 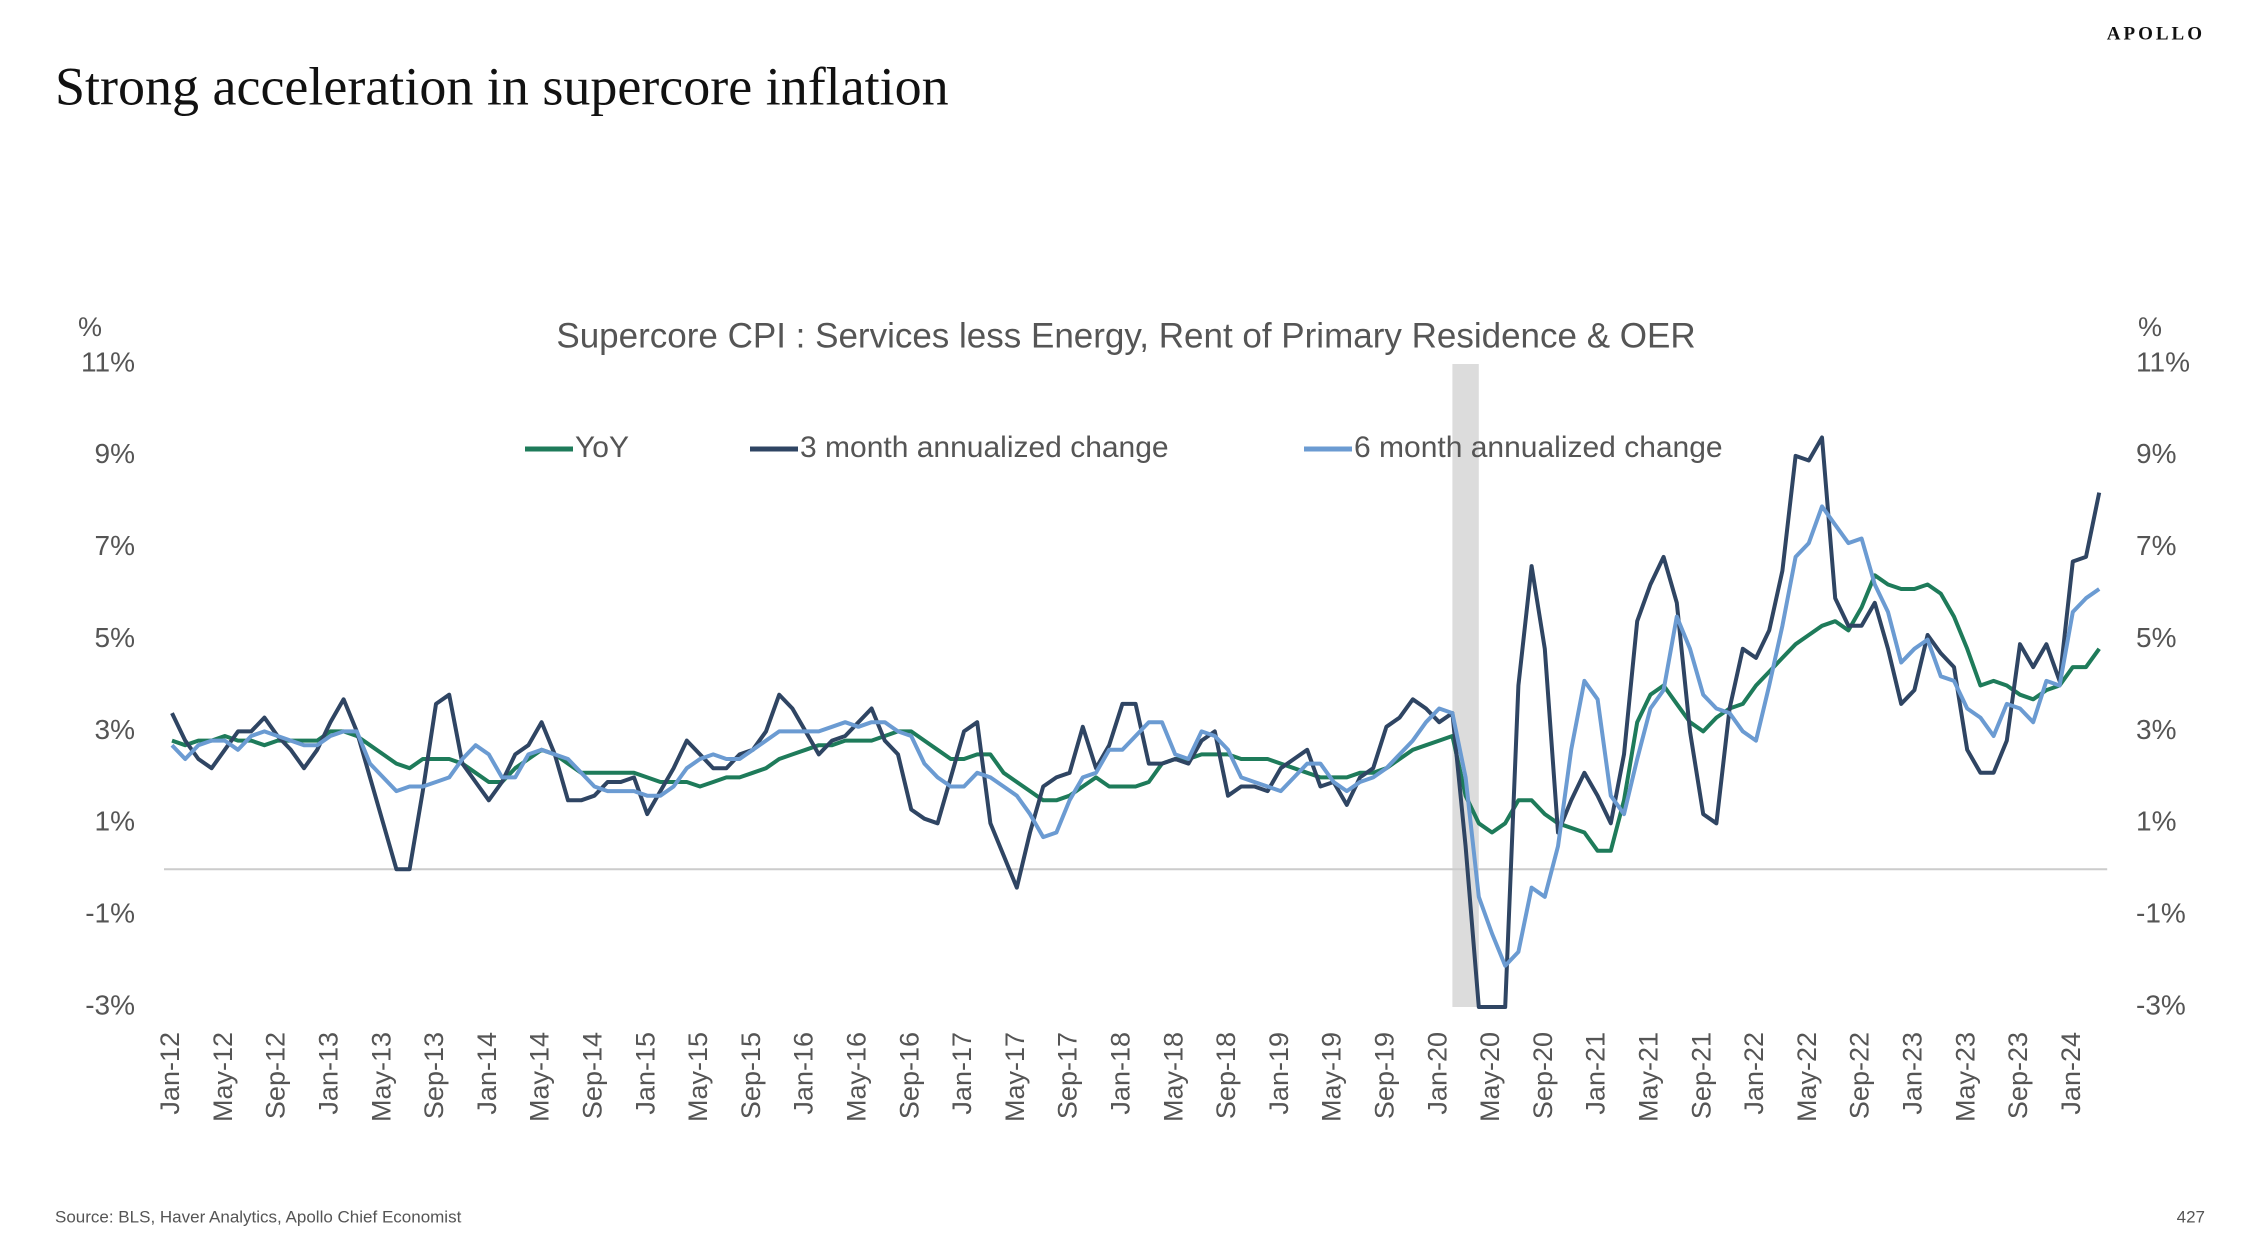 I want to click on x-tick-label: Sep-16, so click(x=909, y=1075).